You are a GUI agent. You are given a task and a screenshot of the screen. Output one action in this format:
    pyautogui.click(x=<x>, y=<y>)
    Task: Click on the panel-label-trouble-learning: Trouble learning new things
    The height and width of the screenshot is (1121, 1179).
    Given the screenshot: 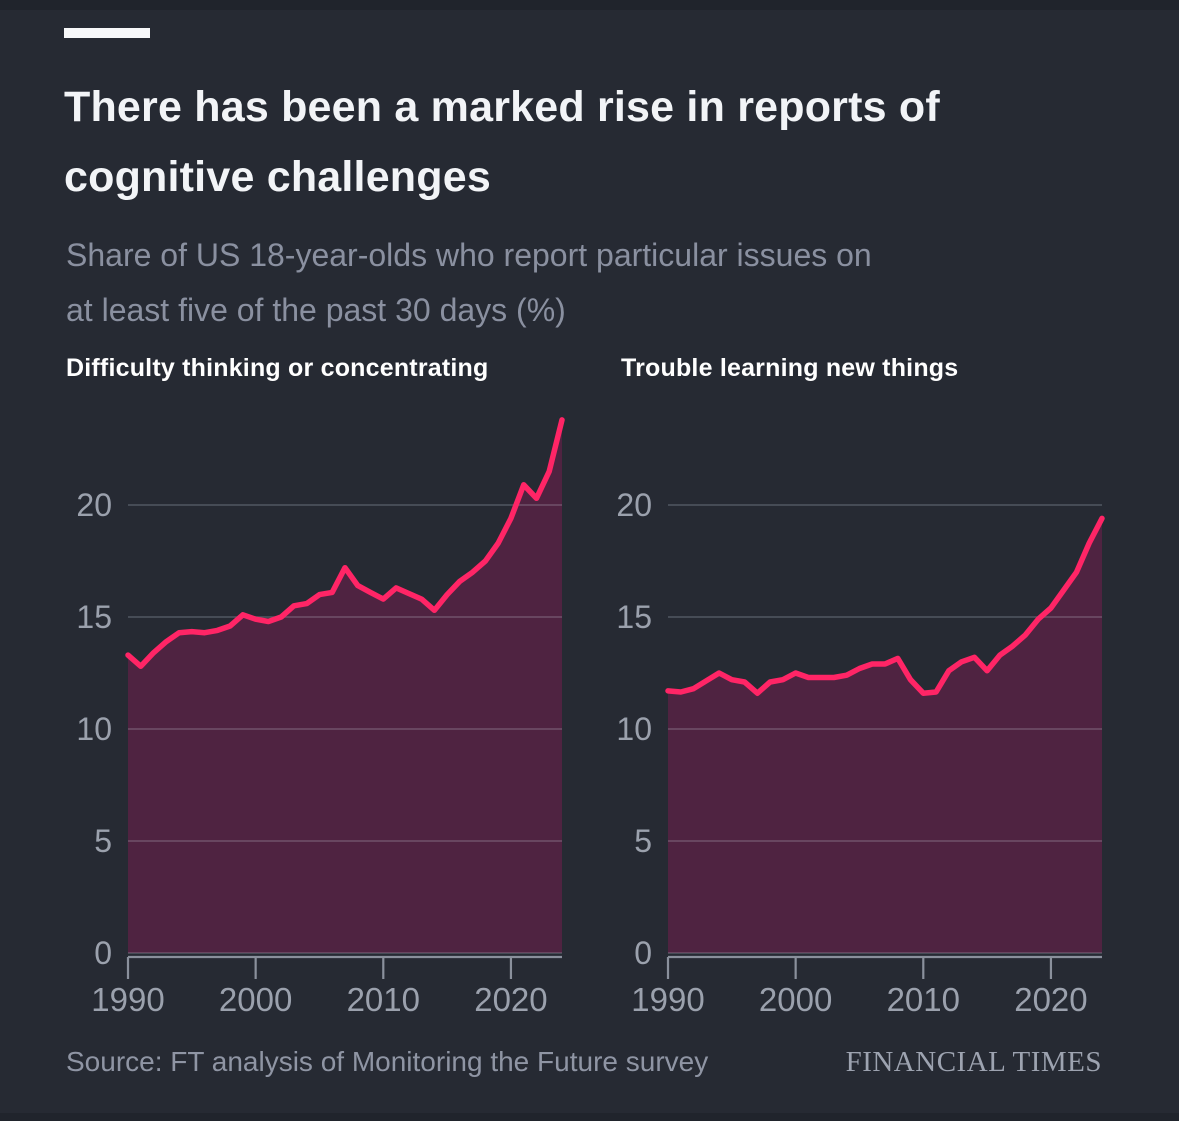 What is the action you would take?
    pyautogui.click(x=790, y=368)
    